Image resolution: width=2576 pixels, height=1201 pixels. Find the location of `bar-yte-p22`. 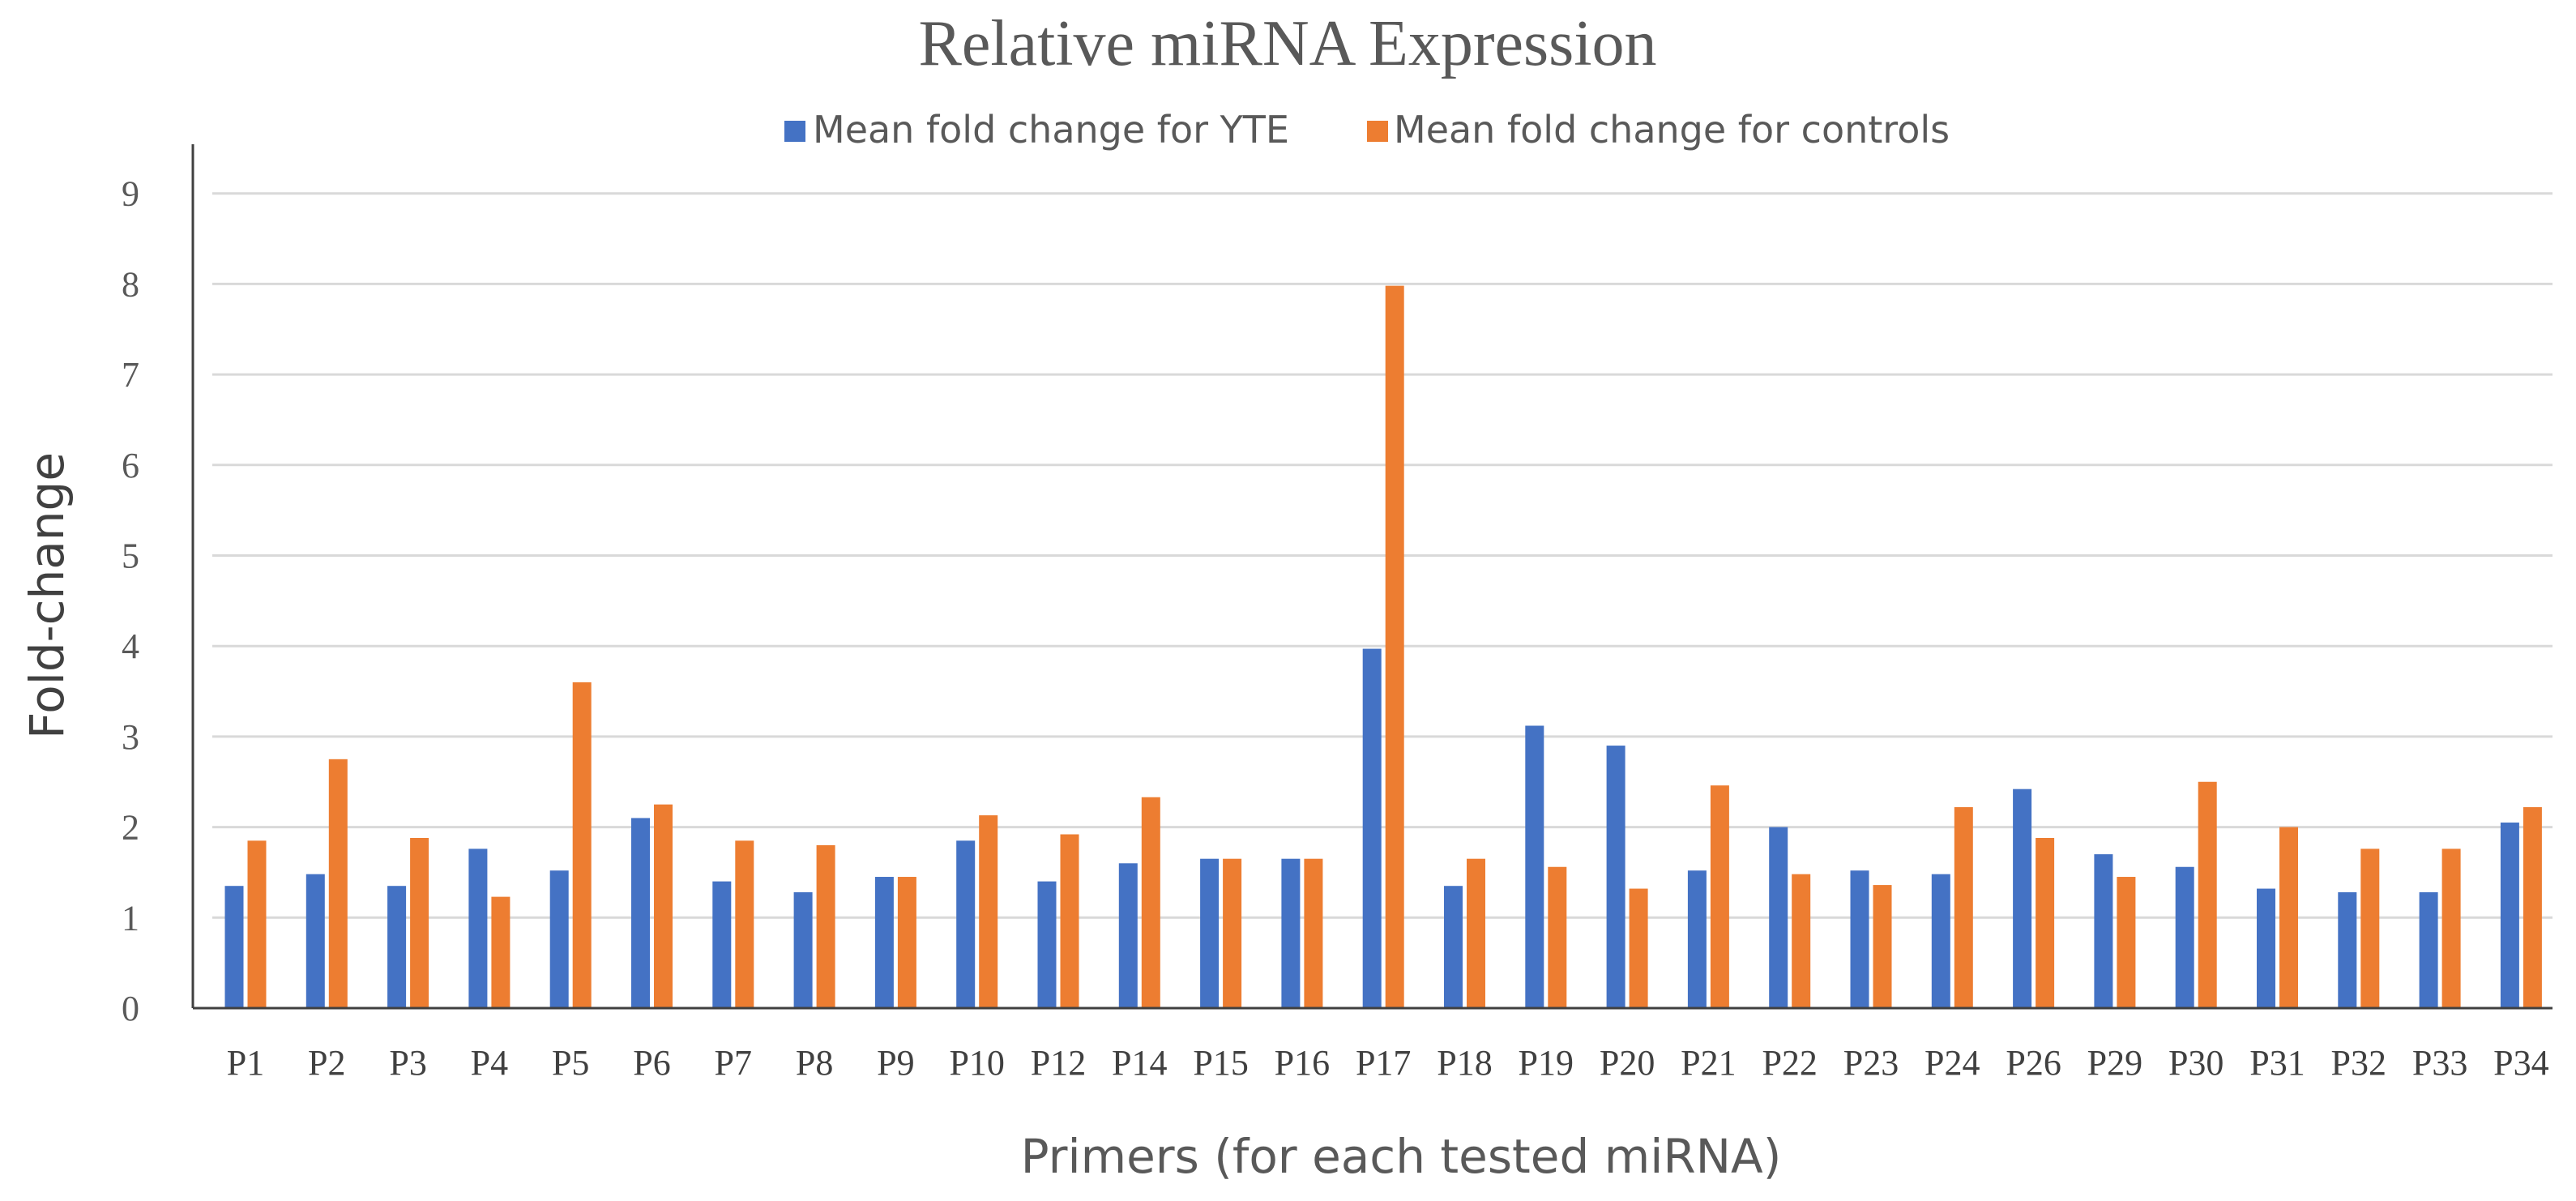

bar-yte-p22 is located at coordinates (1778, 917).